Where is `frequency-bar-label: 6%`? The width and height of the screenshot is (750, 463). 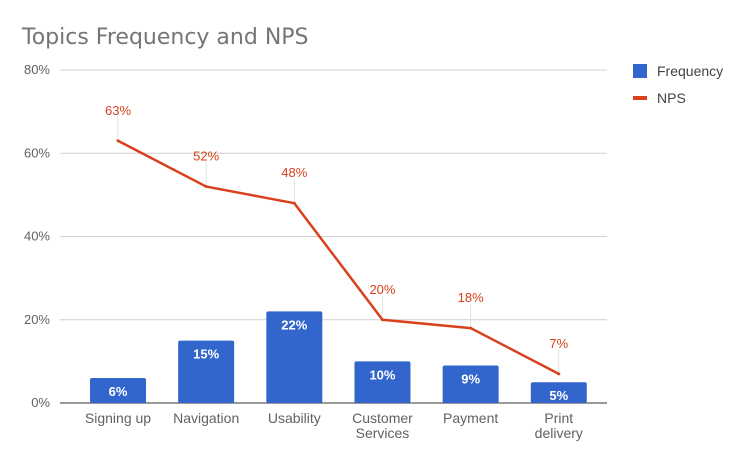 frequency-bar-label: 6% is located at coordinates (118, 391).